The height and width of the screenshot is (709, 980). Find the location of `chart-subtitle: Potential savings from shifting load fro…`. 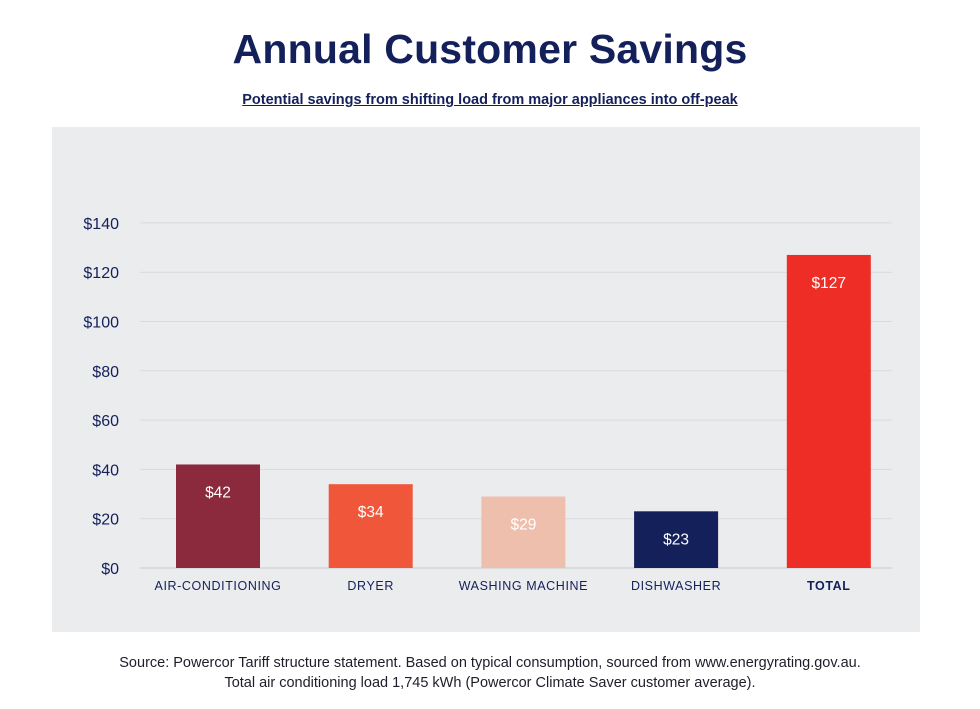

chart-subtitle: Potential savings from shifting load fro… is located at coordinates (490, 100).